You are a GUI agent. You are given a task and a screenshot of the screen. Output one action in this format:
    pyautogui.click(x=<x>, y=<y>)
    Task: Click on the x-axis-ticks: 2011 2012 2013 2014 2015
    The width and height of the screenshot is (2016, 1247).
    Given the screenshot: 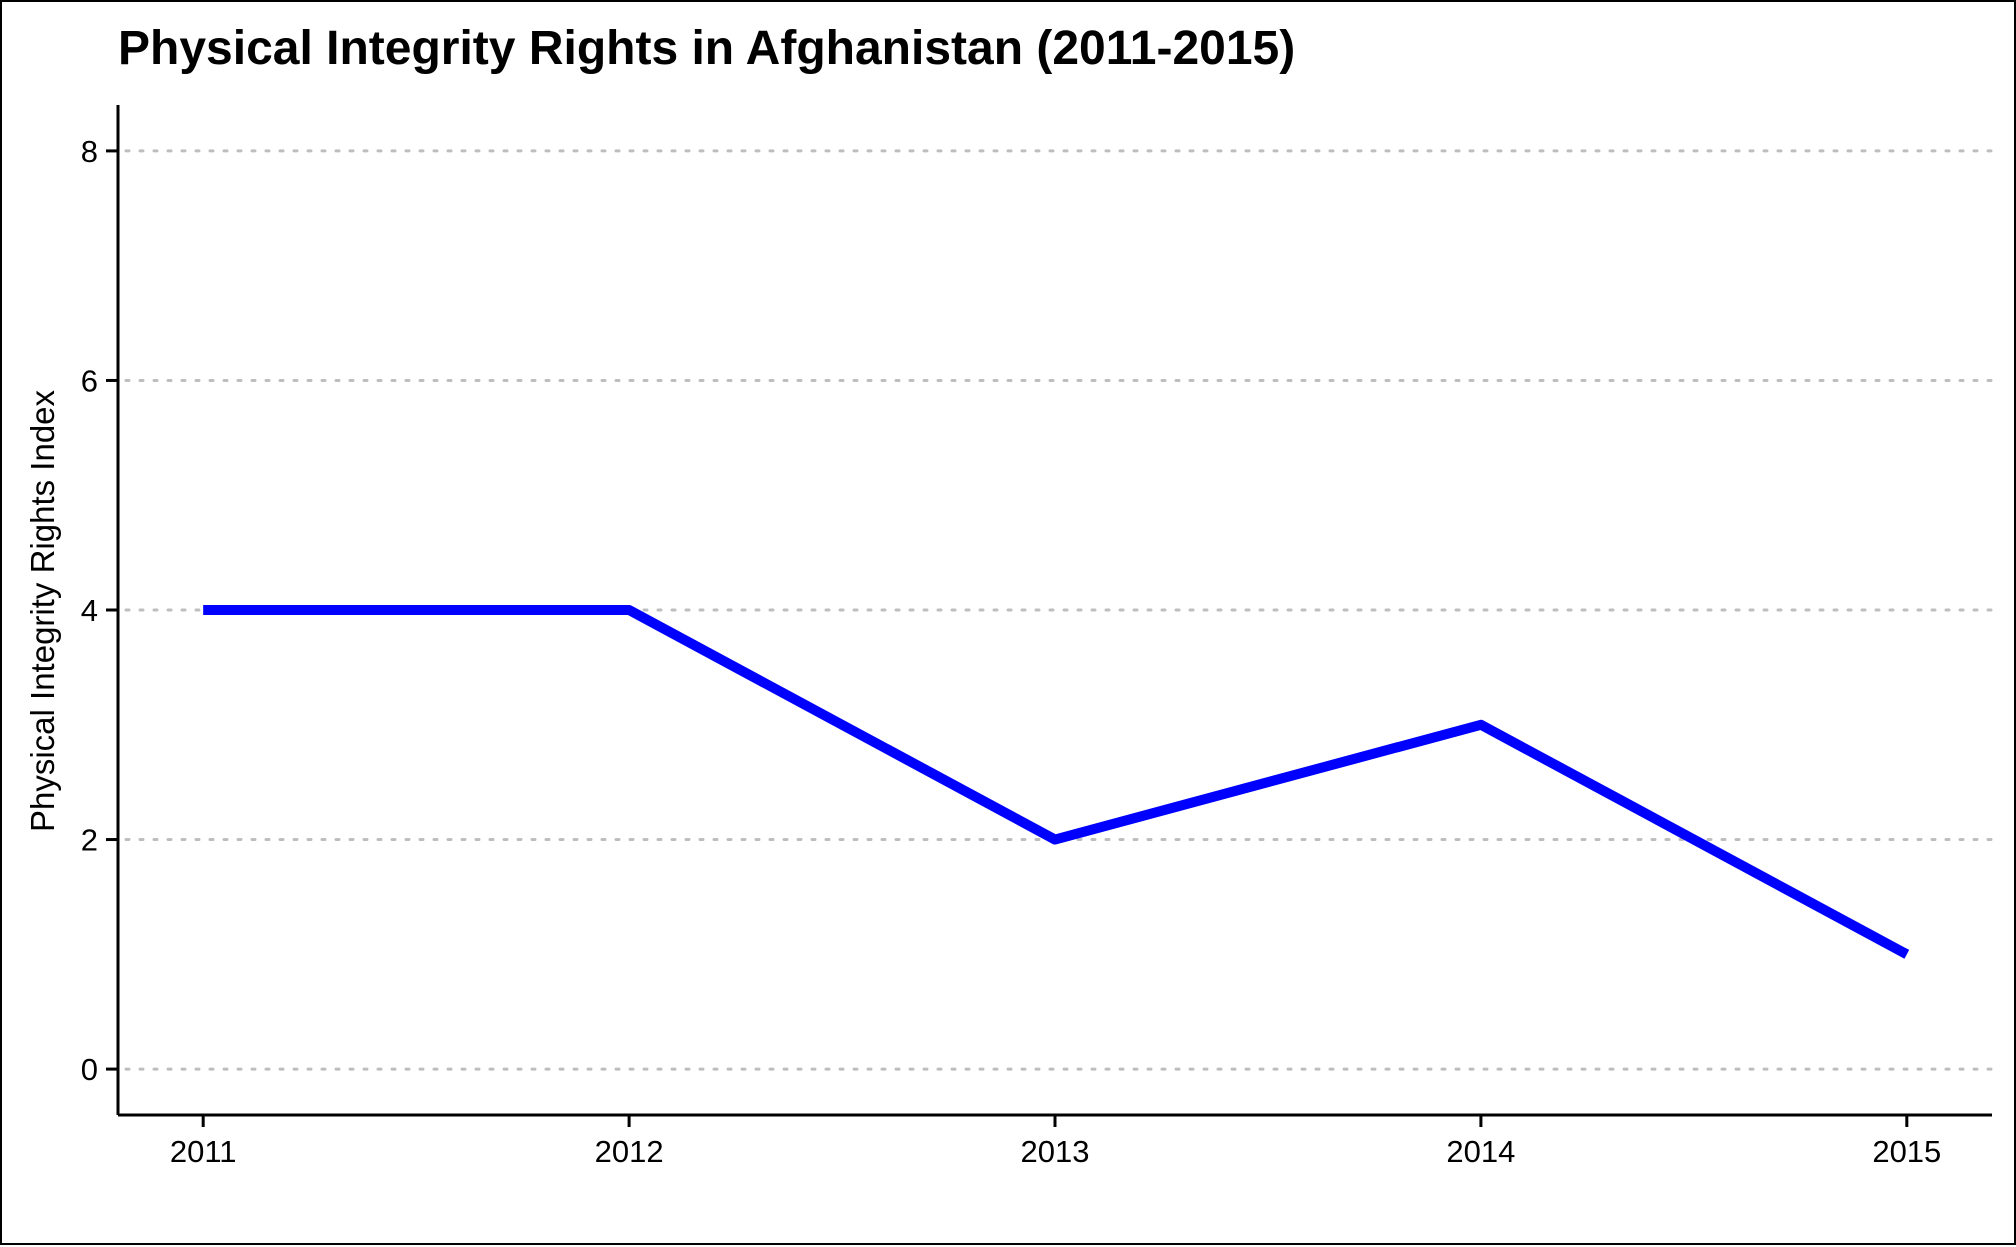 What is the action you would take?
    pyautogui.click(x=1055, y=1142)
    